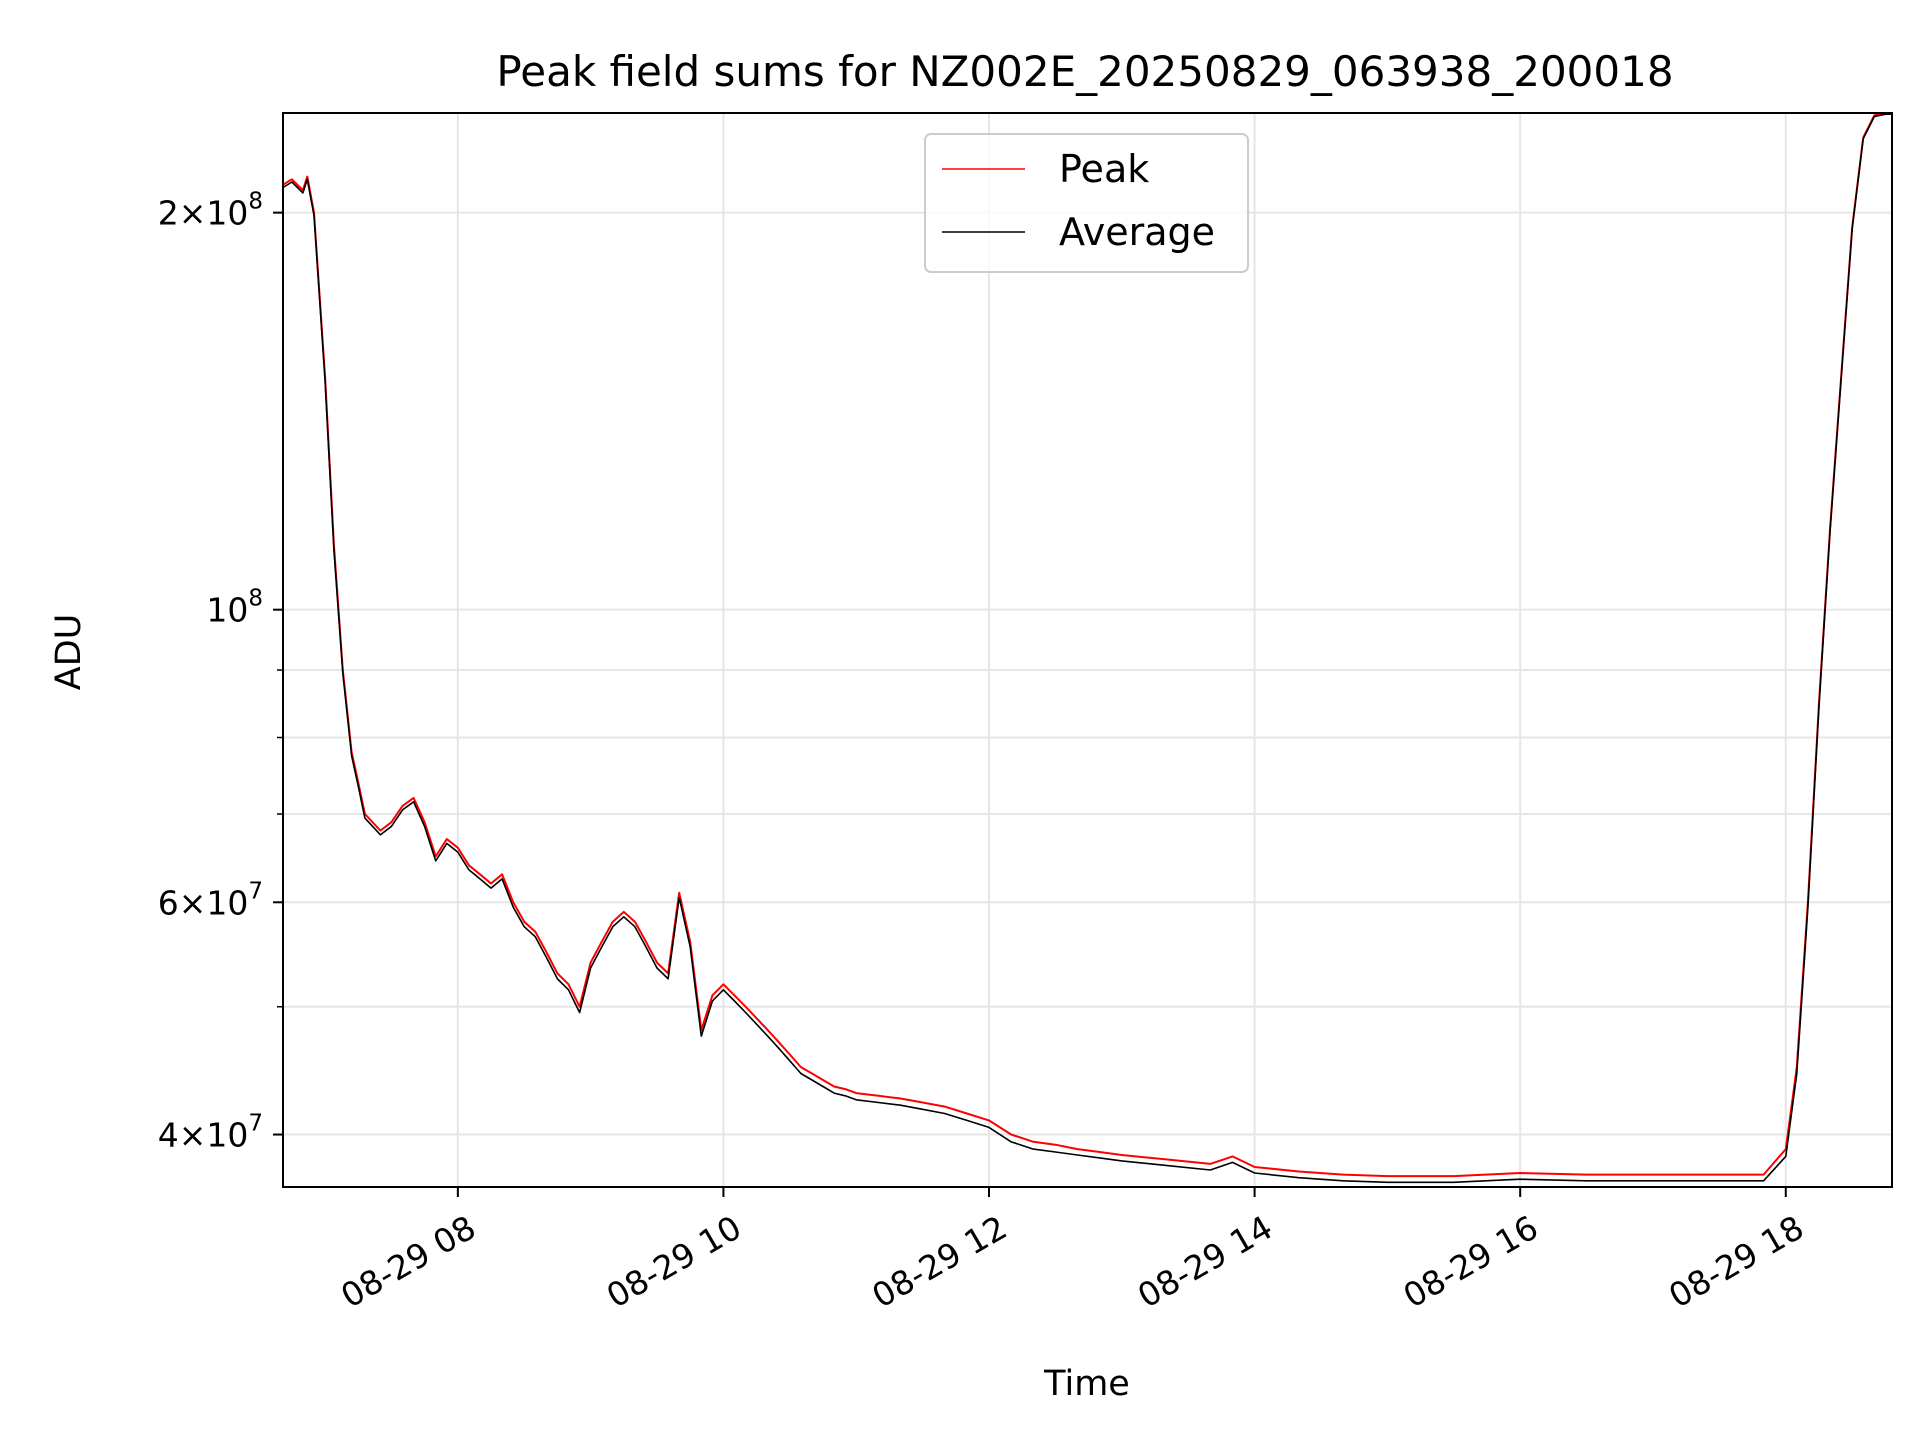 Image resolution: width=1920 pixels, height=1440 pixels. Describe the element at coordinates (210, 211) in the screenshot. I see `y-tick-label: 2×108` at that location.